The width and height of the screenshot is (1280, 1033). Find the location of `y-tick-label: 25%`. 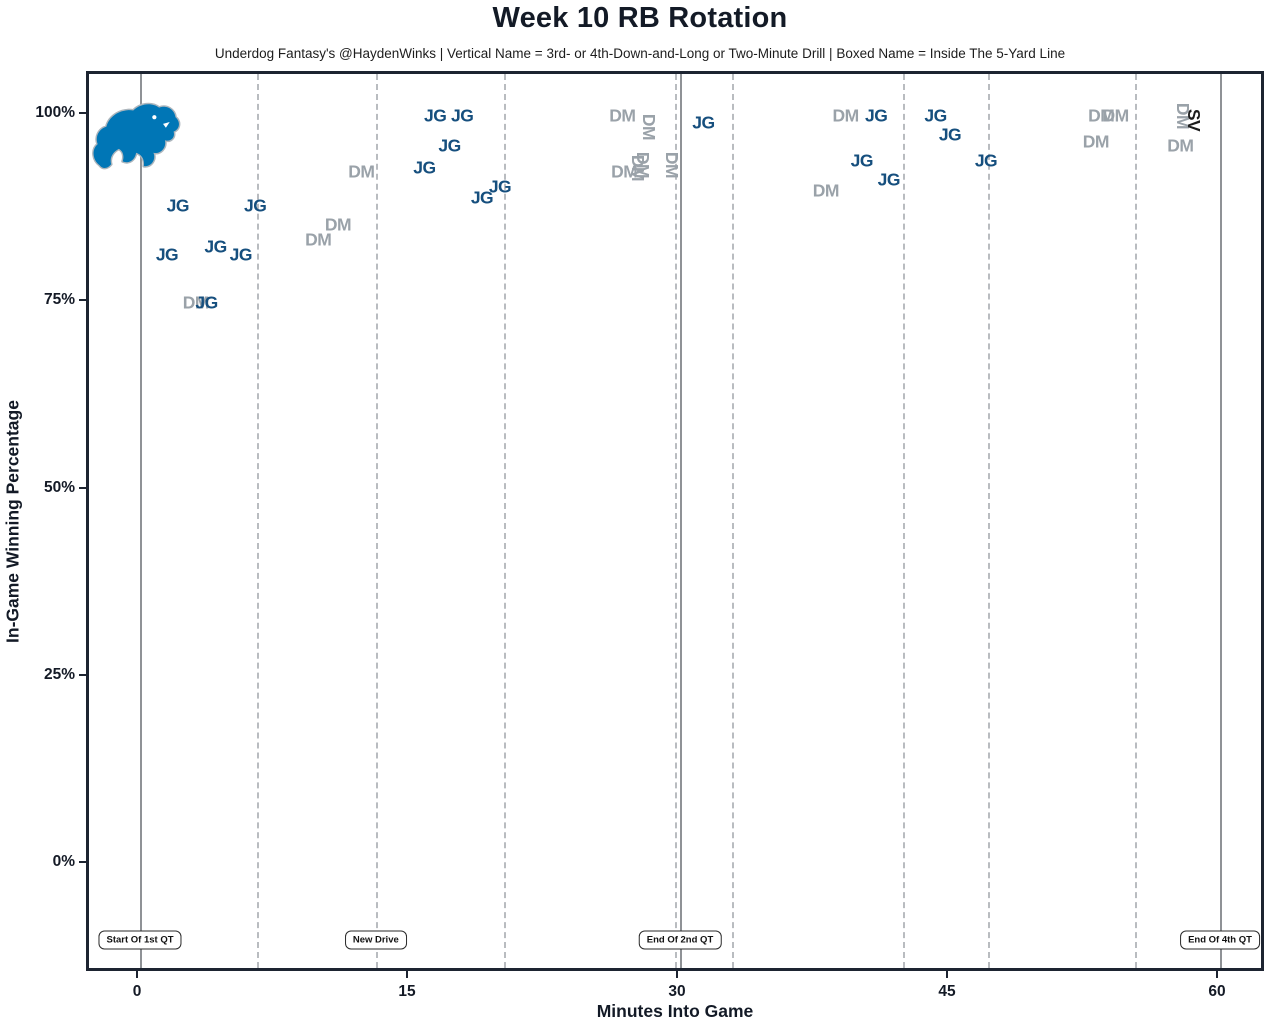

y-tick-label: 25% is located at coordinates (59, 674).